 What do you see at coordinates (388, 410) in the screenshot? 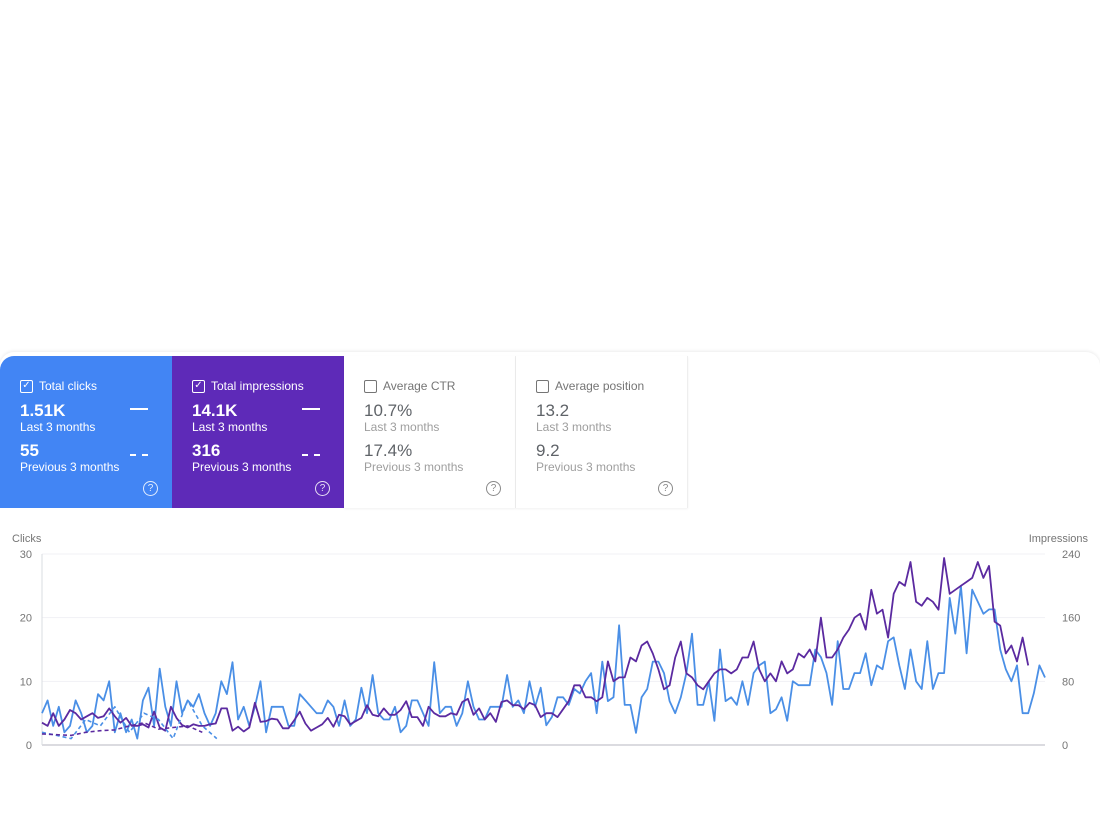
I see `card-current-value: 10.7%` at bounding box center [388, 410].